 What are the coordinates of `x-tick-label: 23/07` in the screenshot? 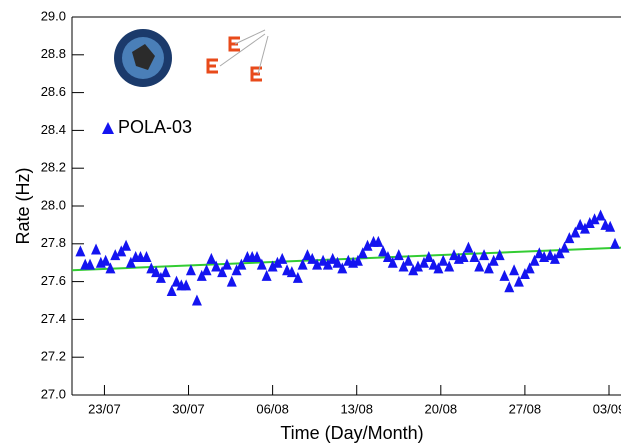 It's located at (104, 408).